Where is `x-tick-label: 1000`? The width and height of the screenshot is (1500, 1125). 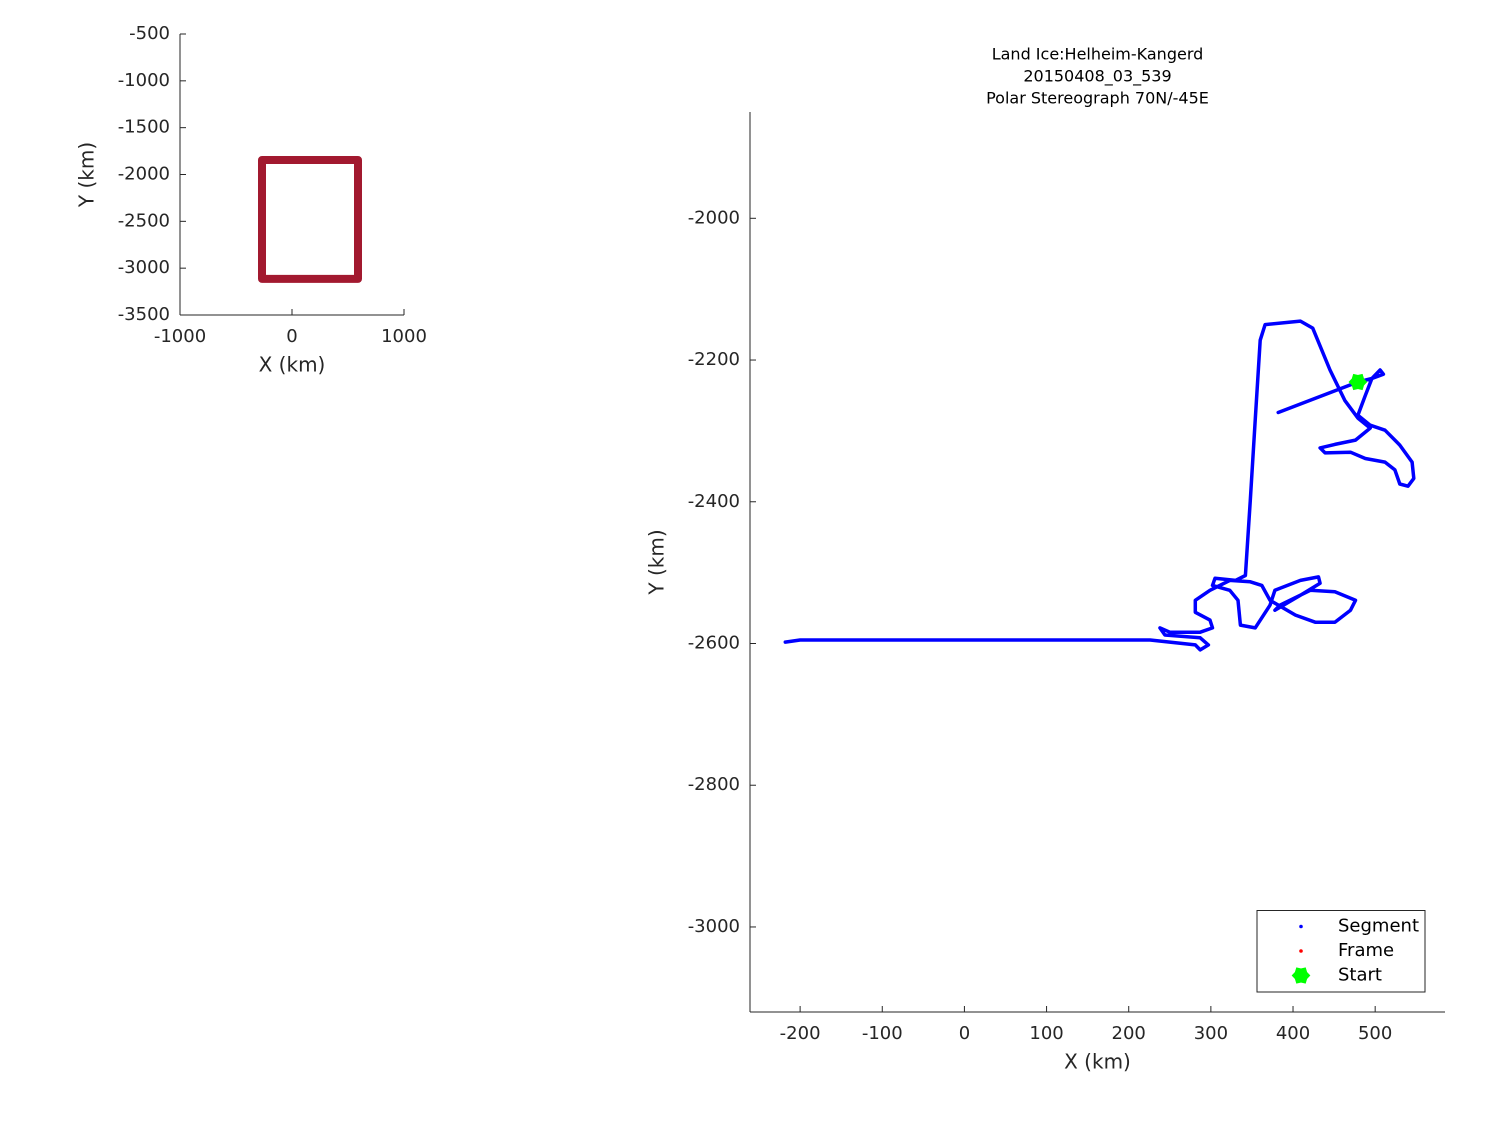 x-tick-label: 1000 is located at coordinates (404, 336).